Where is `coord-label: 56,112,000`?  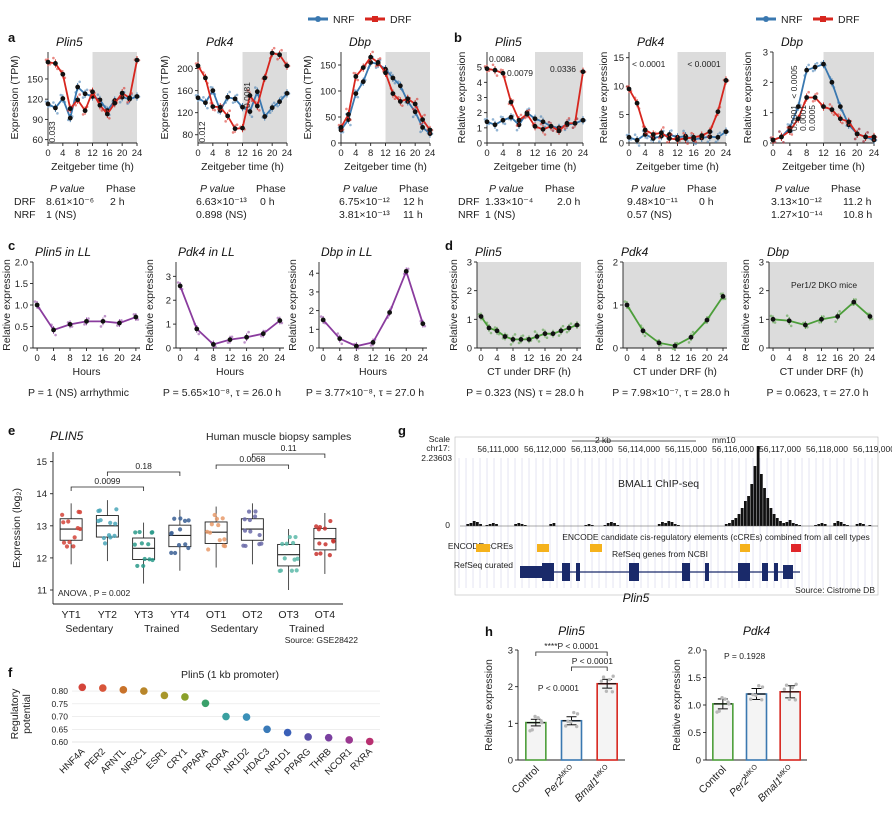 coord-label: 56,112,000 is located at coordinates (545, 449).